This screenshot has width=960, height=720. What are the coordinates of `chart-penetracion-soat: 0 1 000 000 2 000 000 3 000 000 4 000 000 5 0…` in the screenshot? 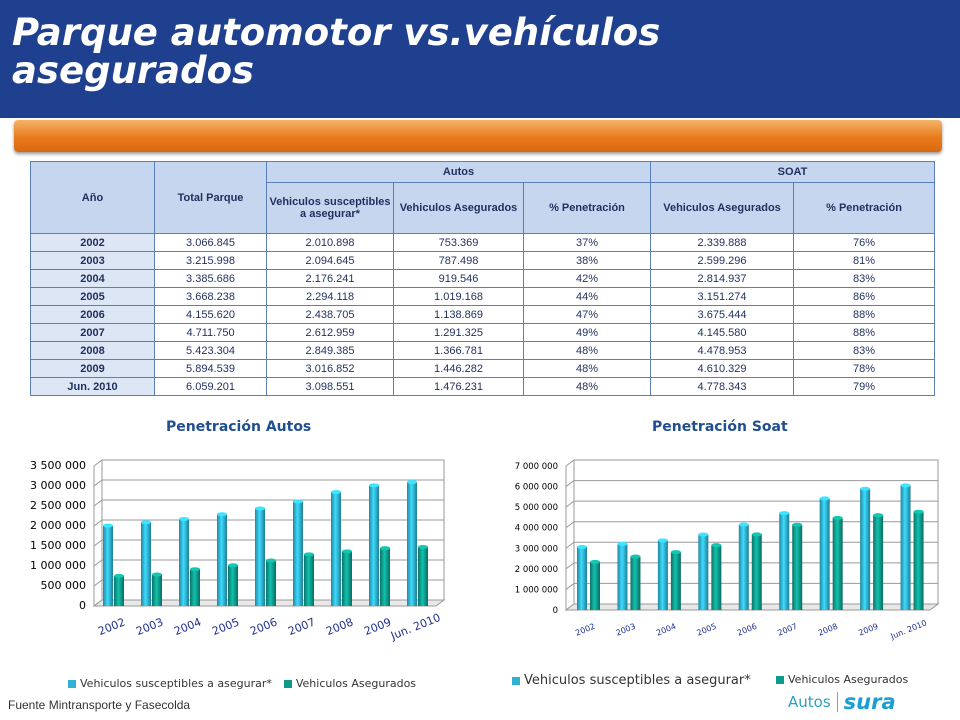 It's located at (727, 550).